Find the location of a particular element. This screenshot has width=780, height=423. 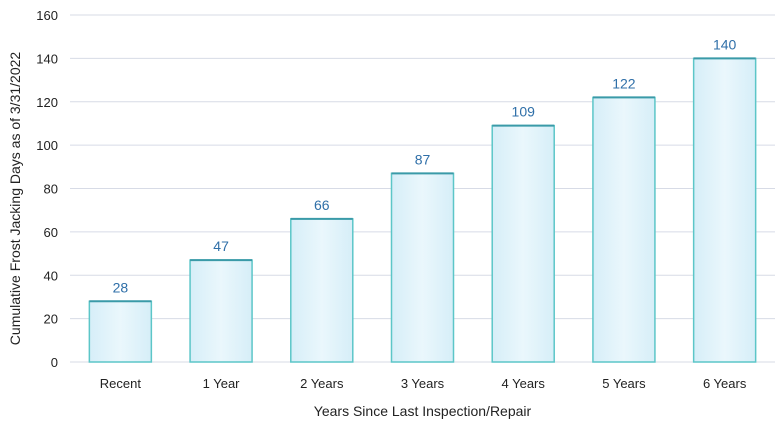

data-label: 140 is located at coordinates (725, 44).